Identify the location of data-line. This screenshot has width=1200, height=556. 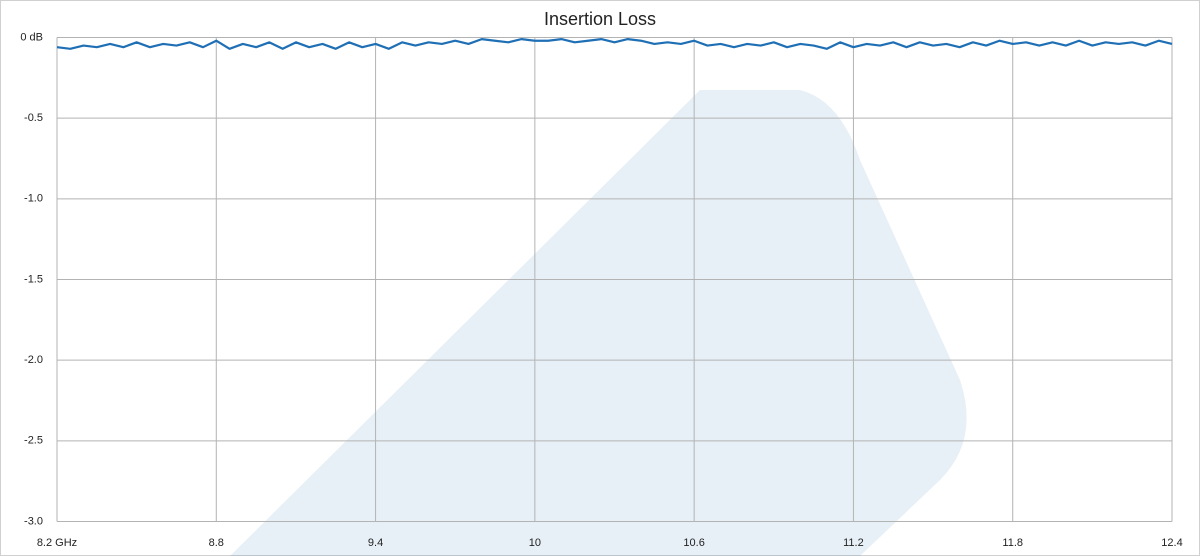
(614, 44).